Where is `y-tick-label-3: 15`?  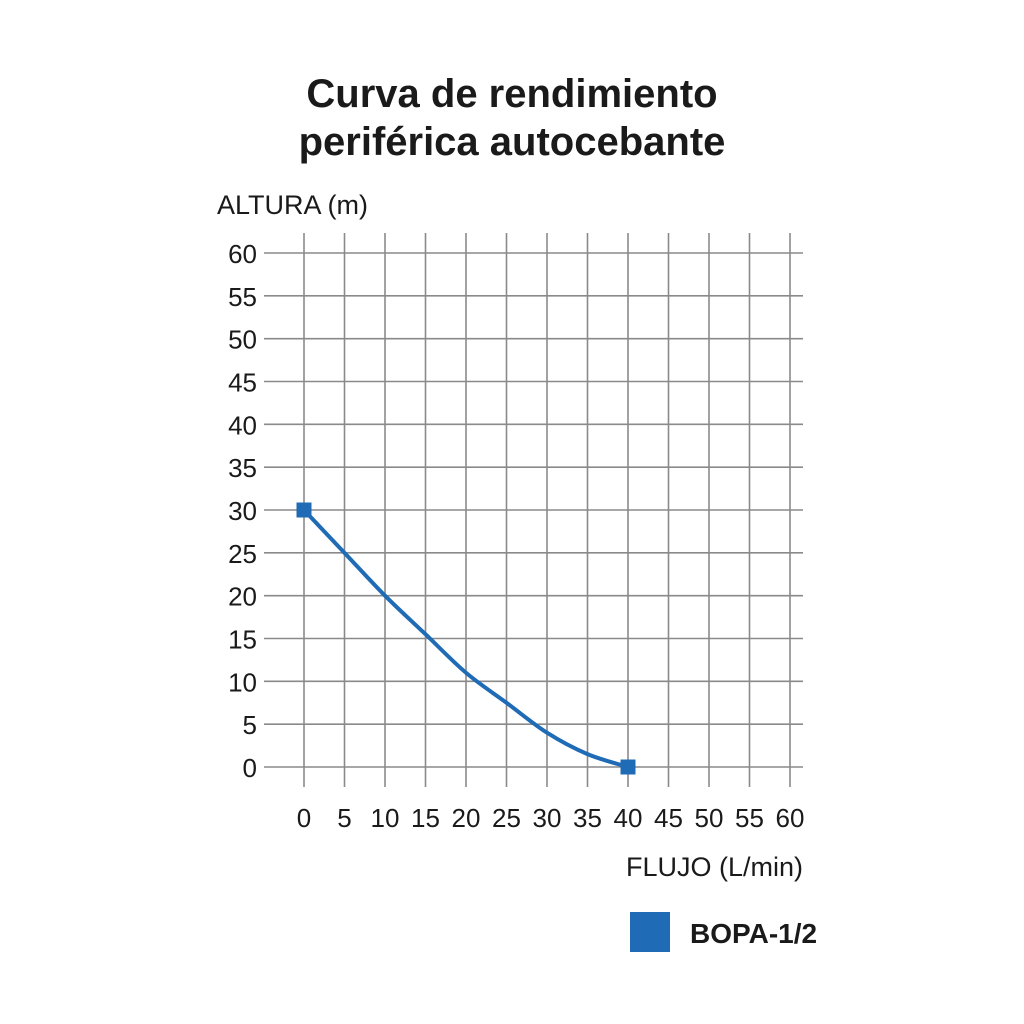 y-tick-label-3: 15 is located at coordinates (242, 640).